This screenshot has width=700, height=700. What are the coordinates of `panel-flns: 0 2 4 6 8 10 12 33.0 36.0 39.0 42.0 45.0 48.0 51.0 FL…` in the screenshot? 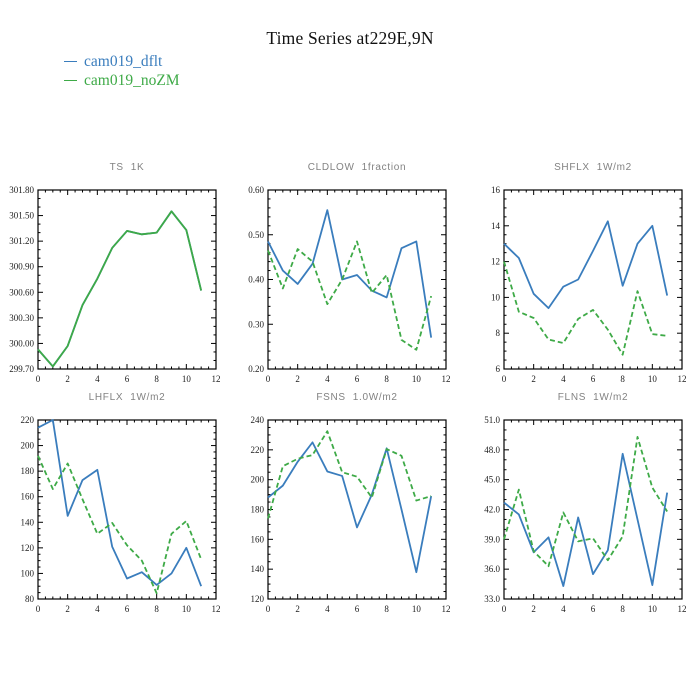 It's located at (583, 506).